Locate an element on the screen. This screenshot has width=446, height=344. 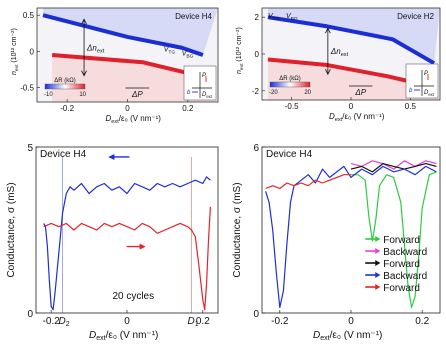
colorbar-max: 10 is located at coordinates (82, 95).